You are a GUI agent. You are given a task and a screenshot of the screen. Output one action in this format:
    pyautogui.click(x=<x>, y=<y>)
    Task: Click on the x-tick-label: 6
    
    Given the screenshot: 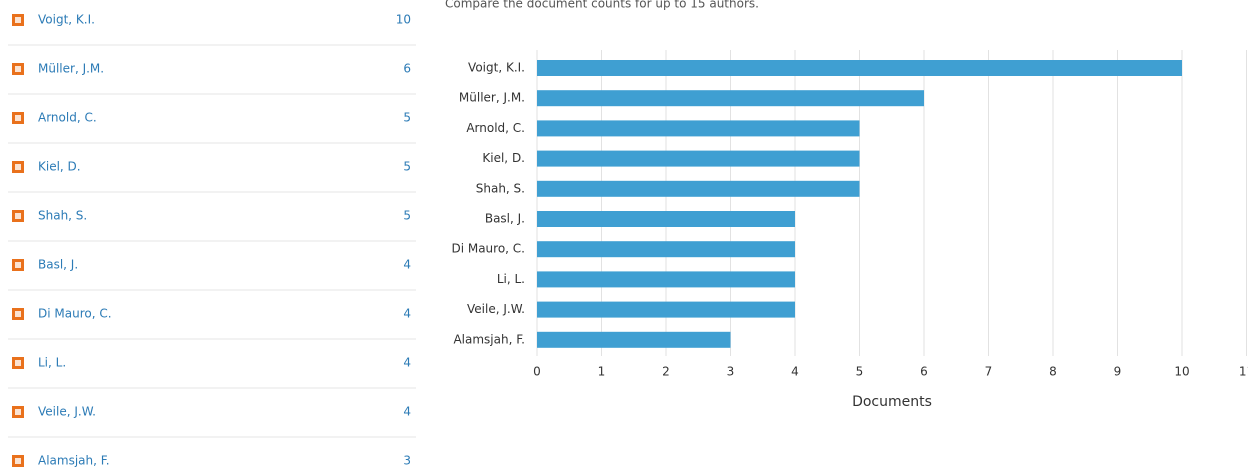 What is the action you would take?
    pyautogui.click(x=924, y=372)
    